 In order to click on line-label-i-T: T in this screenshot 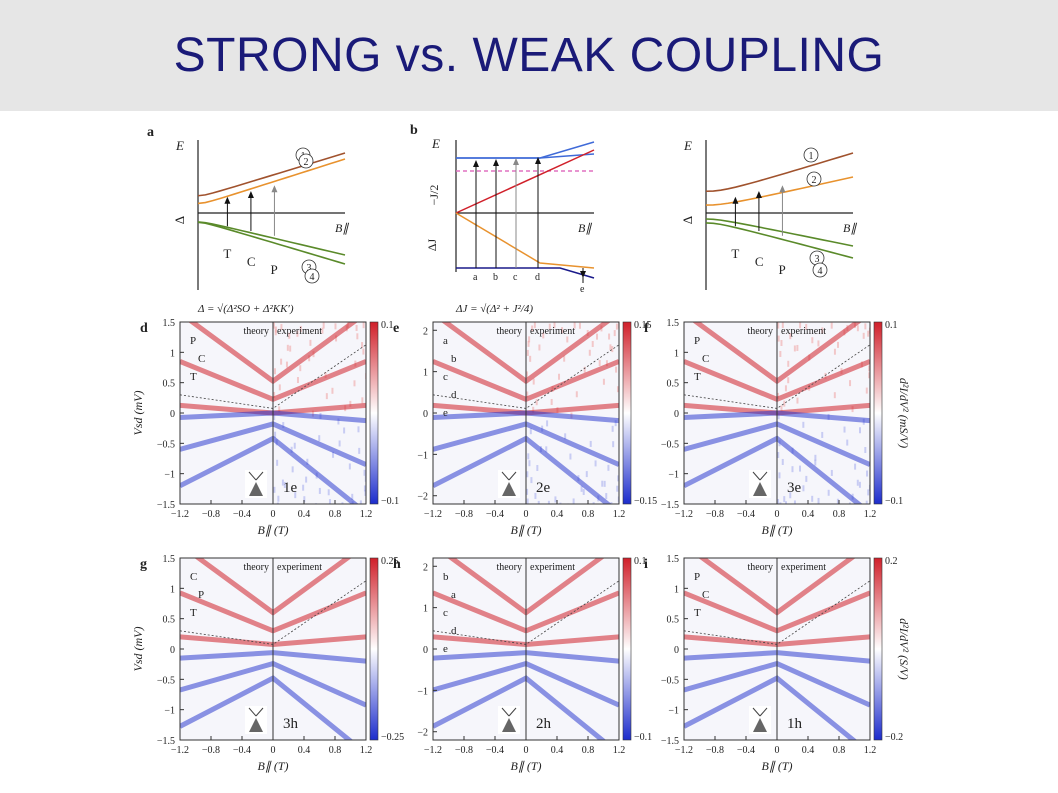, I will do `click(697, 613)`.